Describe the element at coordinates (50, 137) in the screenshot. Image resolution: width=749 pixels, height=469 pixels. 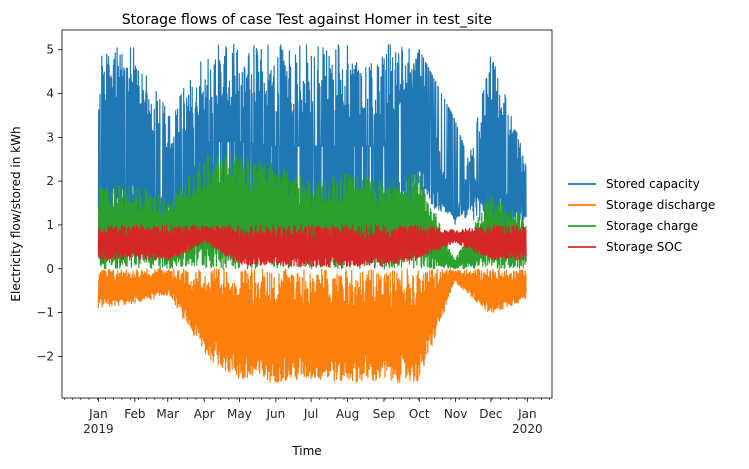
I see `y-tick-label: 3` at that location.